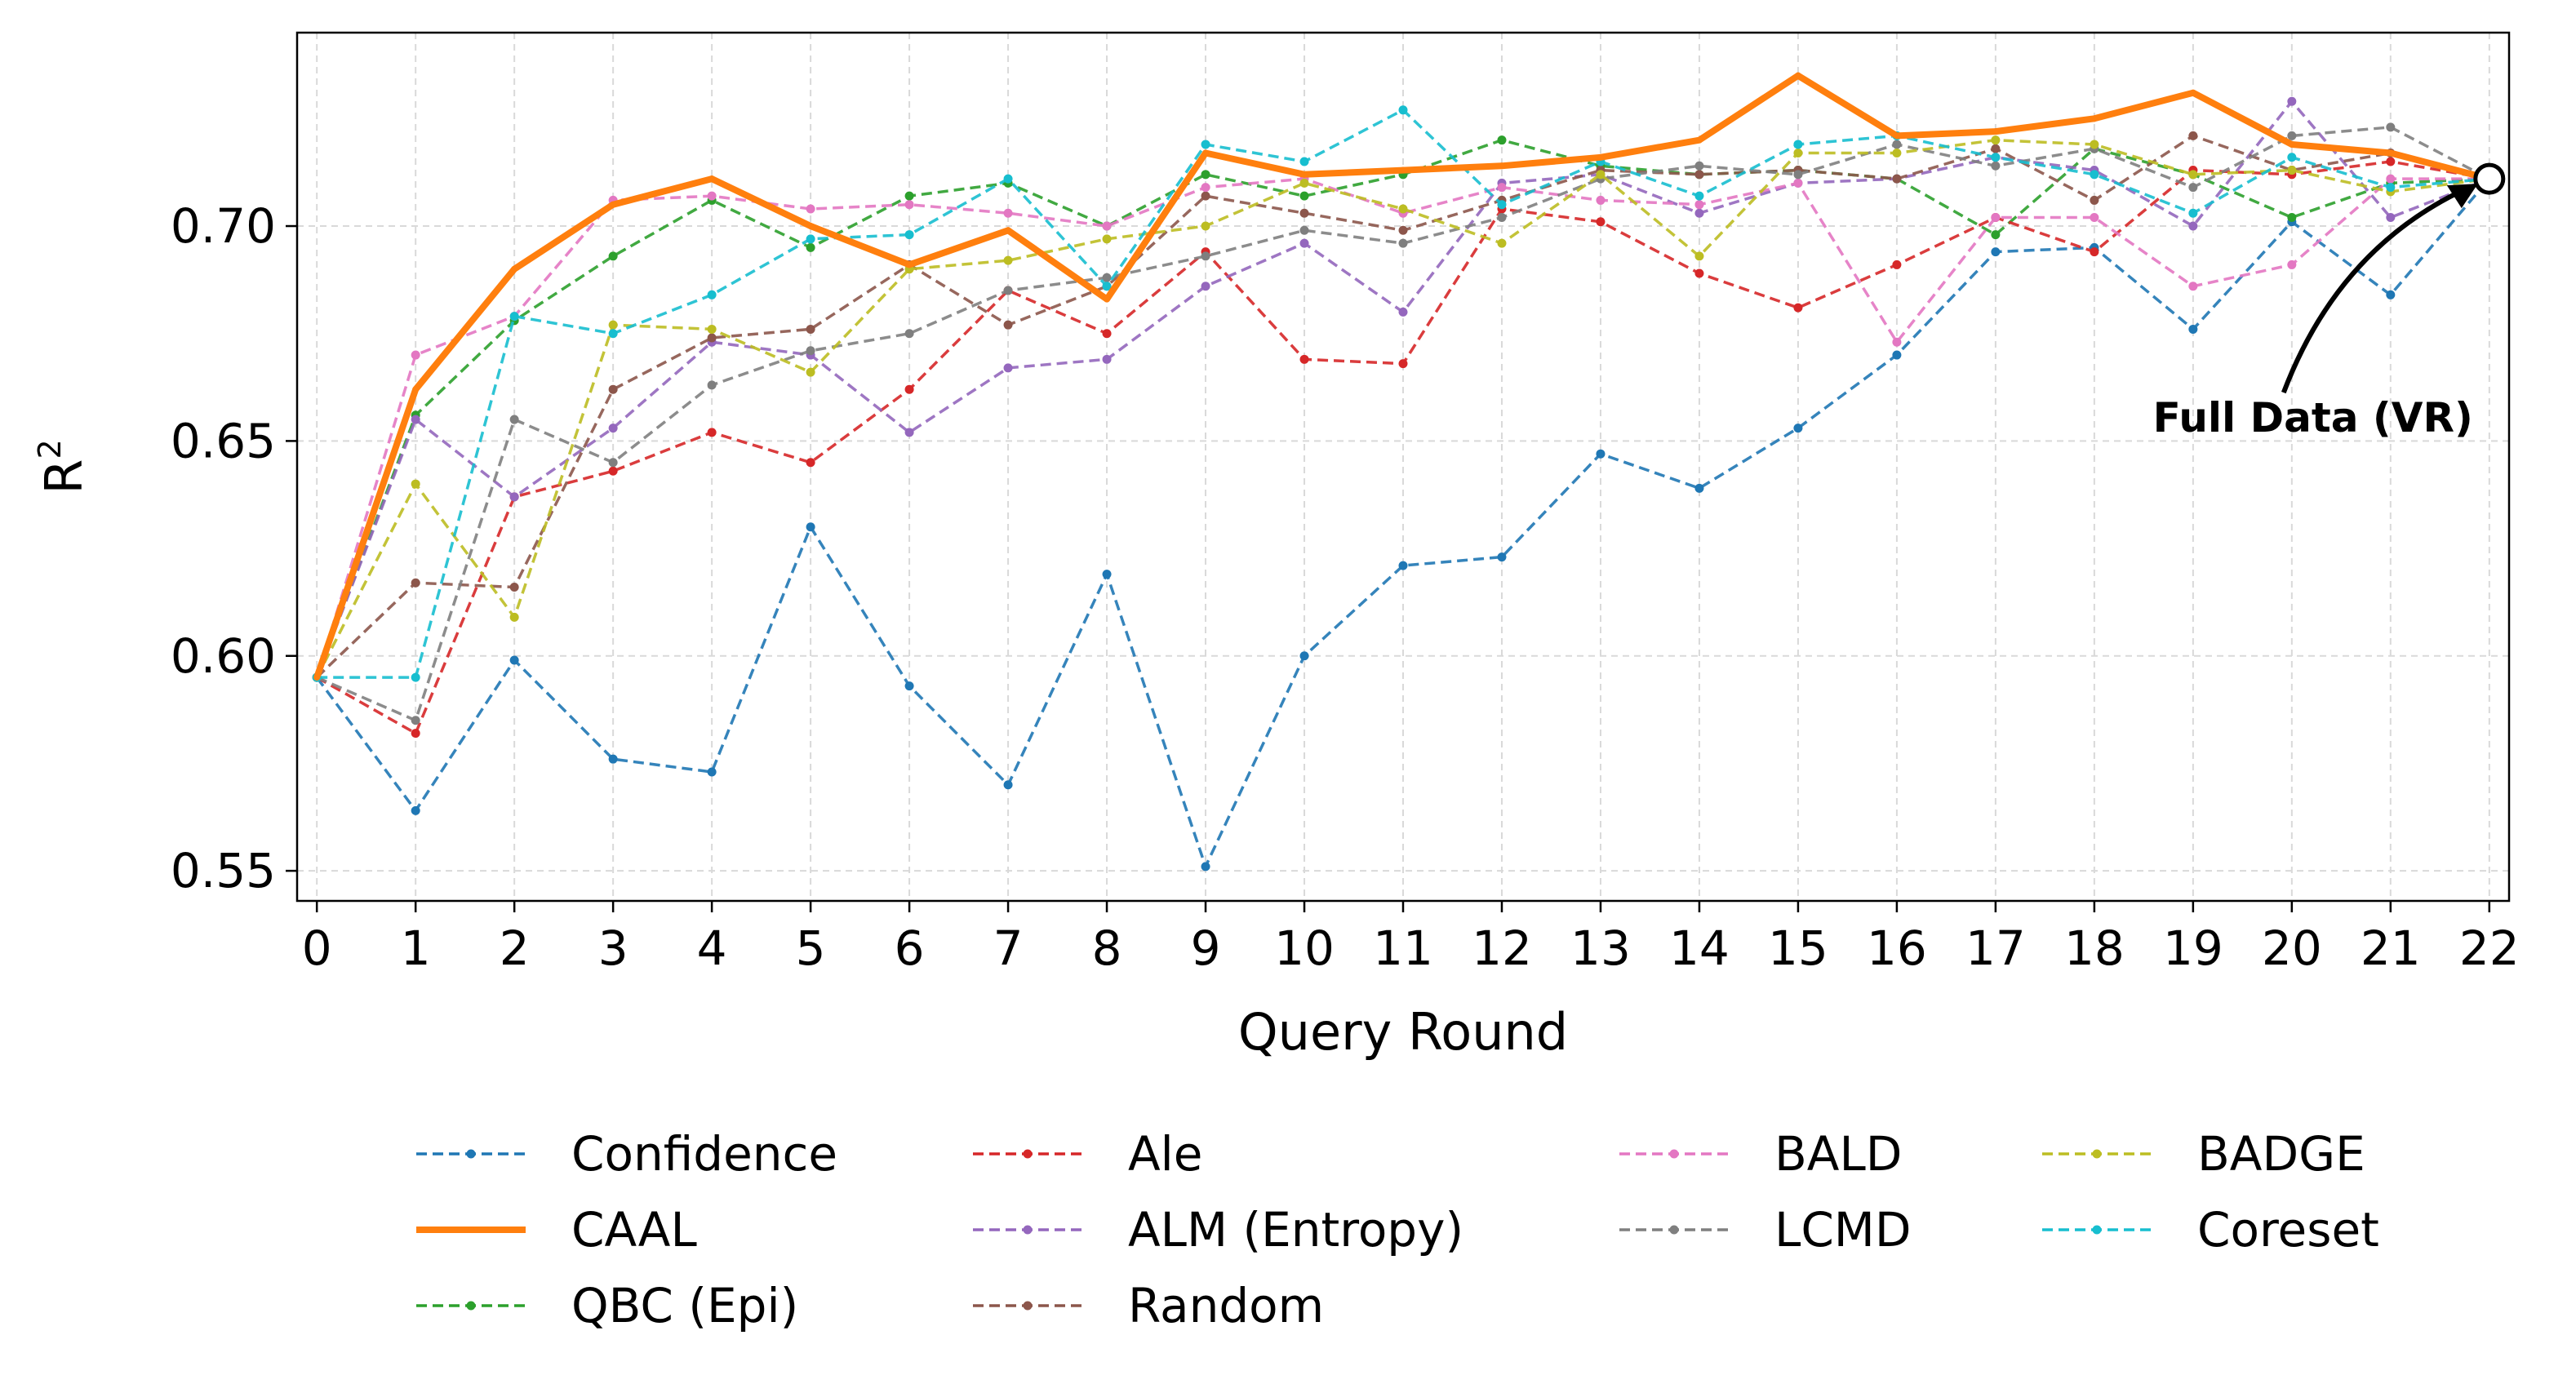 This screenshot has height=1384, width=2576. What do you see at coordinates (223, 871) in the screenshot?
I see `y-tick-label: 0.55` at bounding box center [223, 871].